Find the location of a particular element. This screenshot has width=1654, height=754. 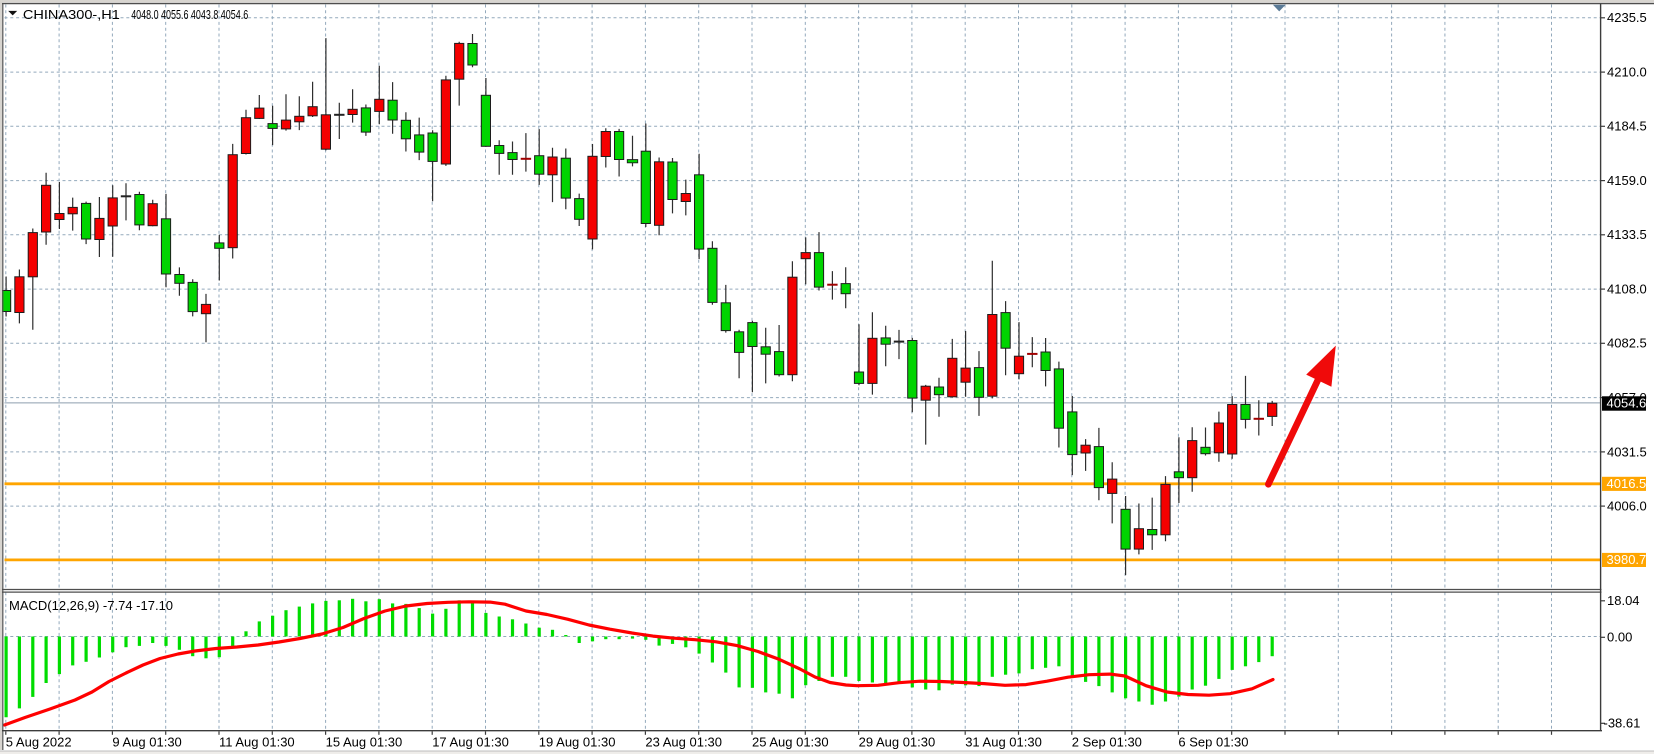

svg-text: CHINA300-,H1 is located at coordinates (71, 14).